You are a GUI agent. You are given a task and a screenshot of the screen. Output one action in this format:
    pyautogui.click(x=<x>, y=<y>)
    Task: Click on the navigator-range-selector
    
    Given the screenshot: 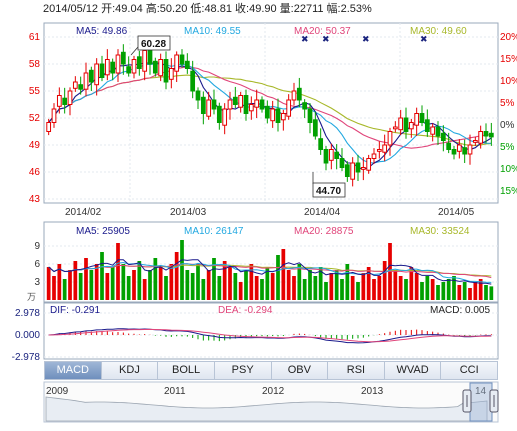 What is the action you would take?
    pyautogui.click(x=480, y=402)
    